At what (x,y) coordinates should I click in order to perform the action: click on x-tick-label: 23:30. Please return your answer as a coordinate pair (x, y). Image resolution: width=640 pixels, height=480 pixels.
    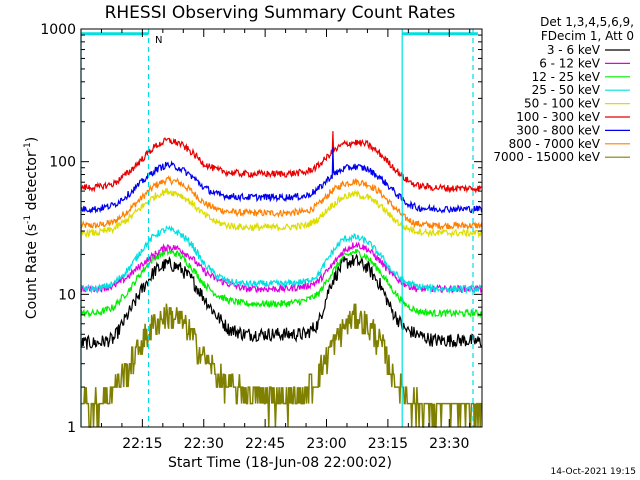
    Looking at the image, I should click on (449, 444).